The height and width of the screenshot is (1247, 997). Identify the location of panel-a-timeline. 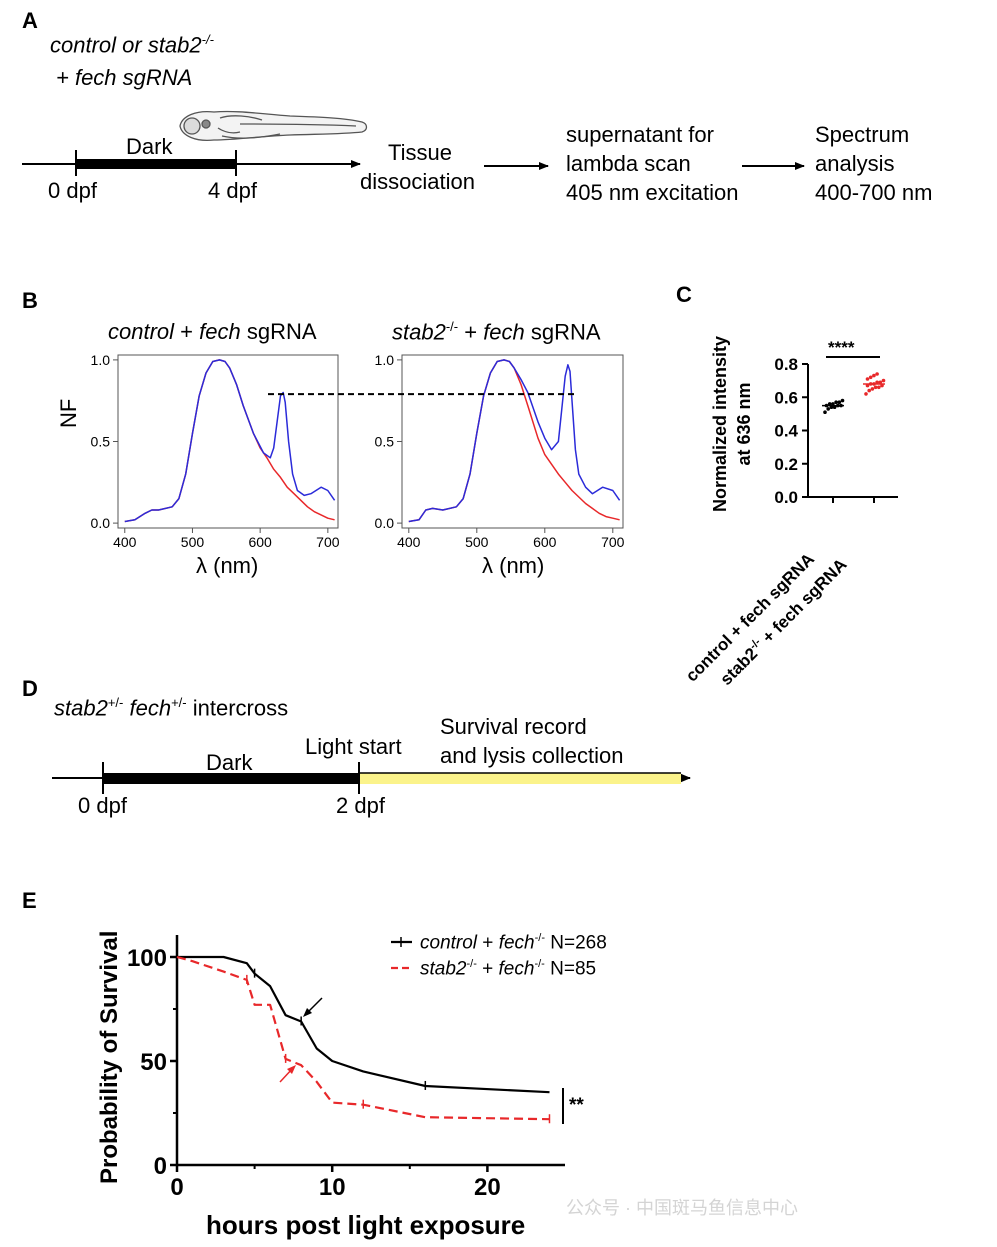
(413, 163).